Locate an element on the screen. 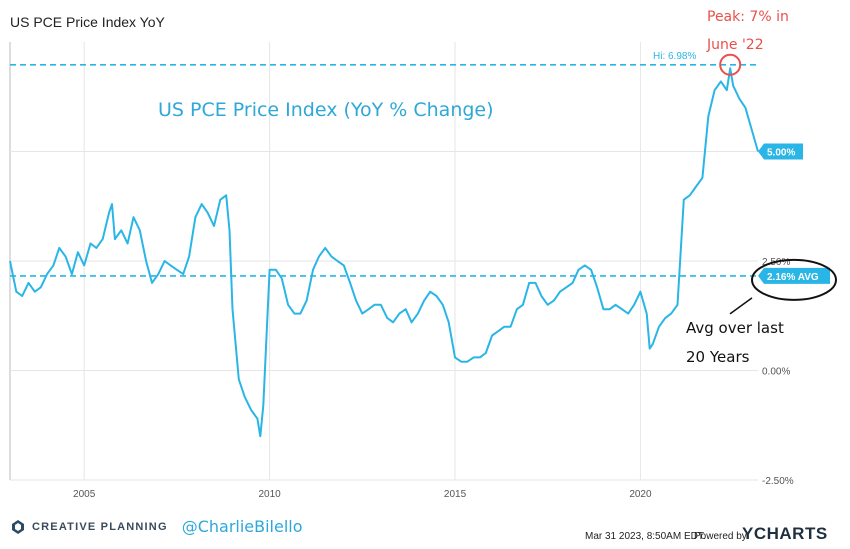 This screenshot has height=549, width=850. peak-annotation-line2: June '22 is located at coordinates (735, 45).